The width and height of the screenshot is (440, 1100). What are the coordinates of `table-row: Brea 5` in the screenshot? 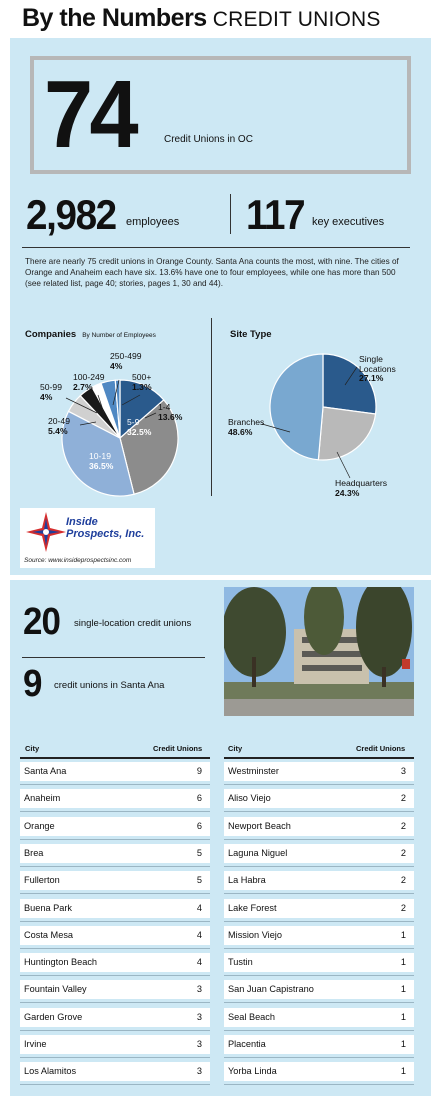 It's located at (115, 853).